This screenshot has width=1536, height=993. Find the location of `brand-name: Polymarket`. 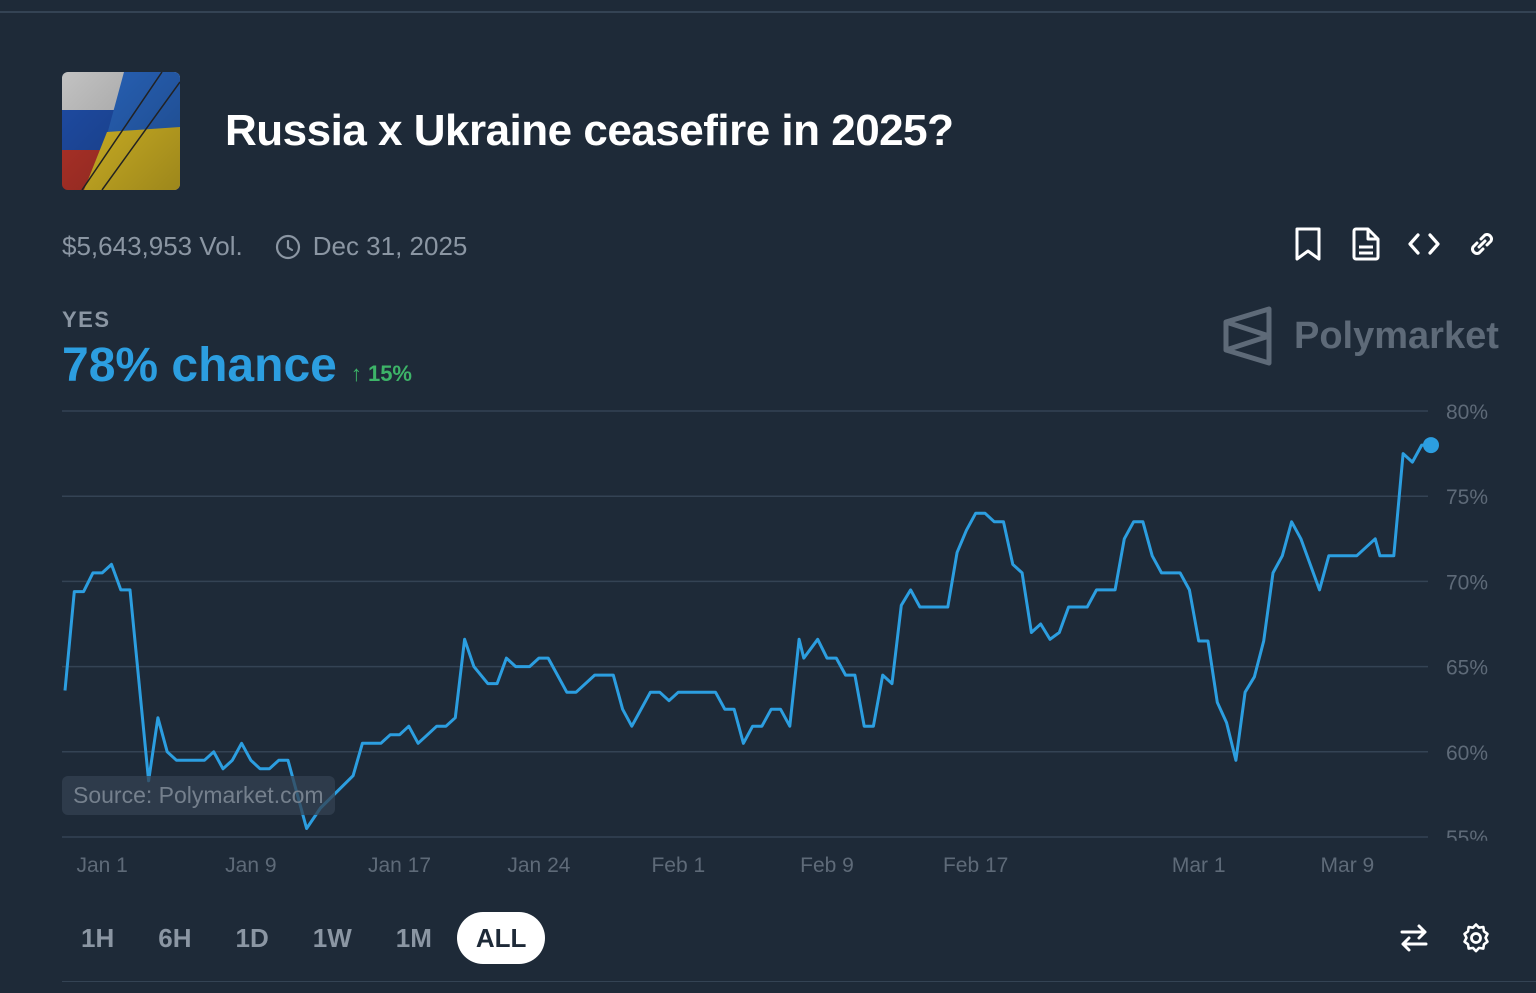

brand-name: Polymarket is located at coordinates (1396, 335).